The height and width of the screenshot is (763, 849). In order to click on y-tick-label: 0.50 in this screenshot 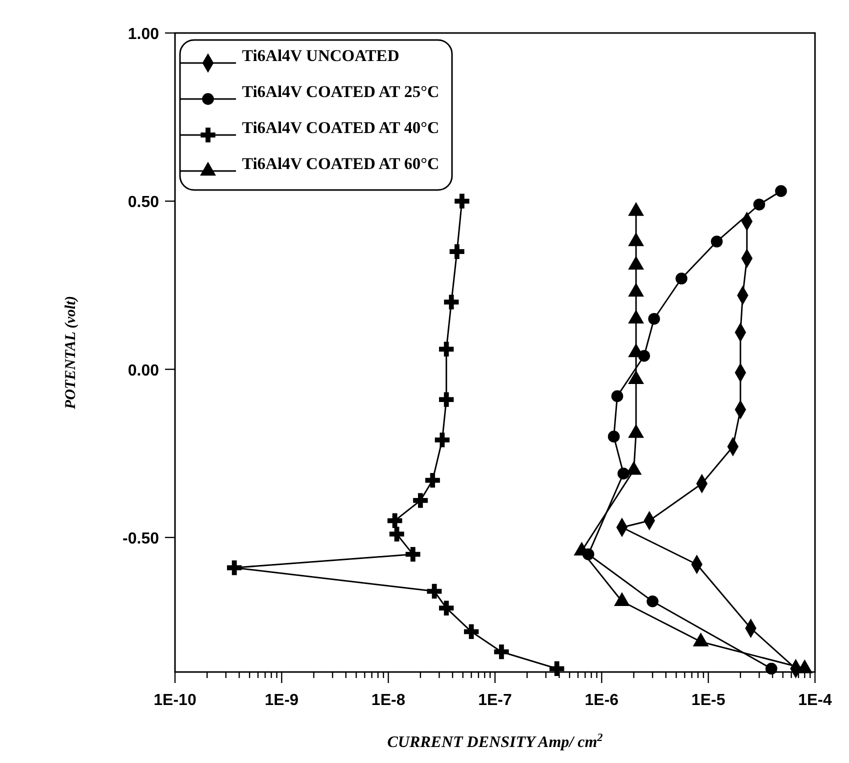, I will do `click(144, 203)`.